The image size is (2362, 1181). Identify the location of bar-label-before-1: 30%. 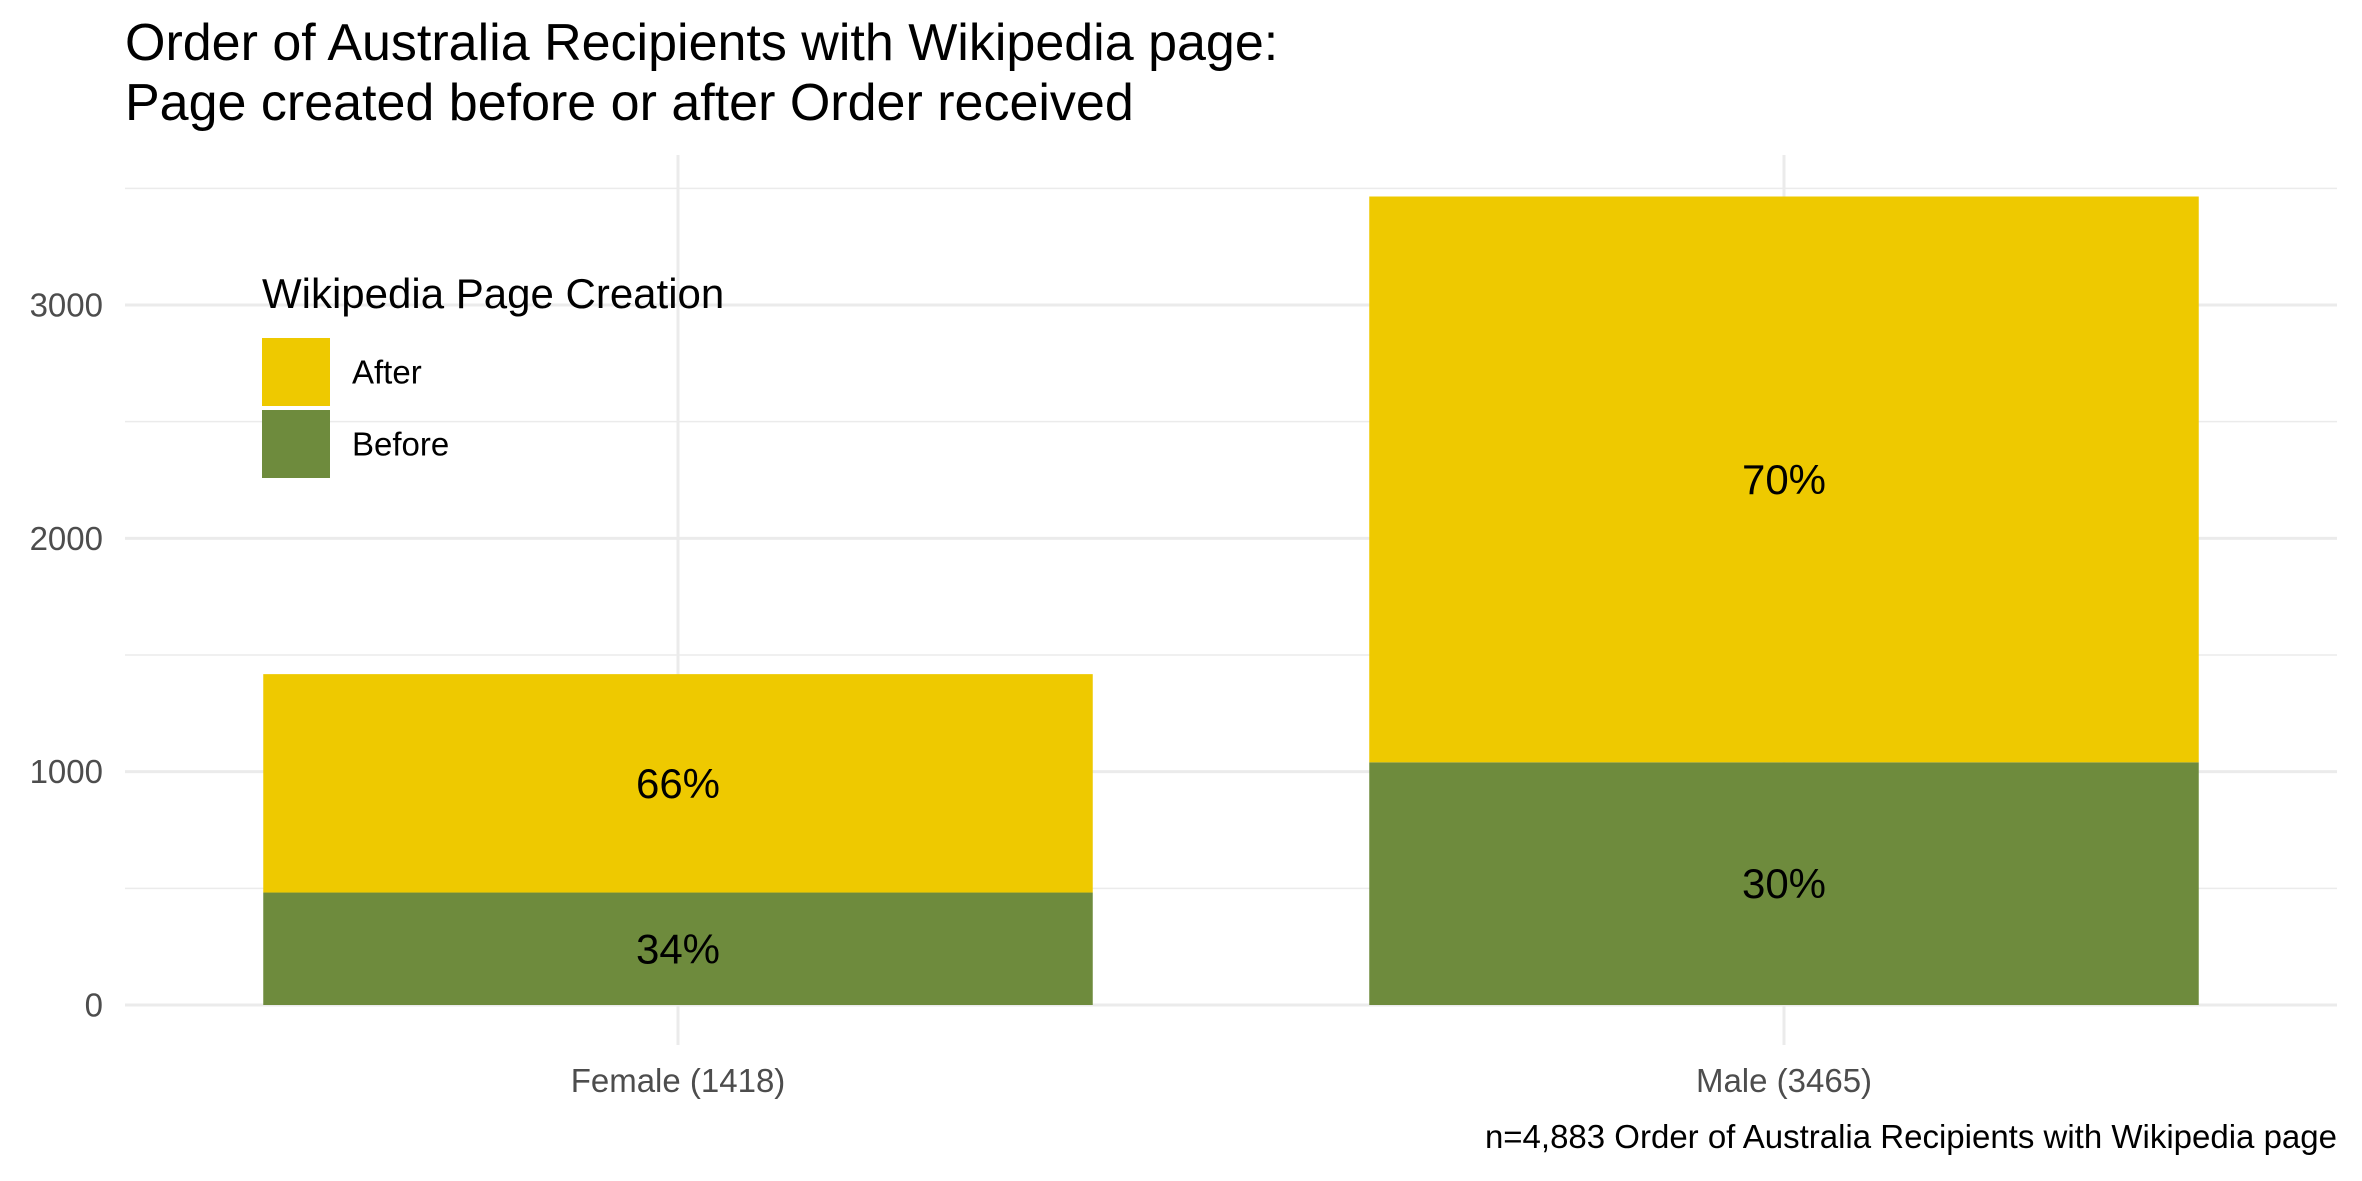
(1784, 883).